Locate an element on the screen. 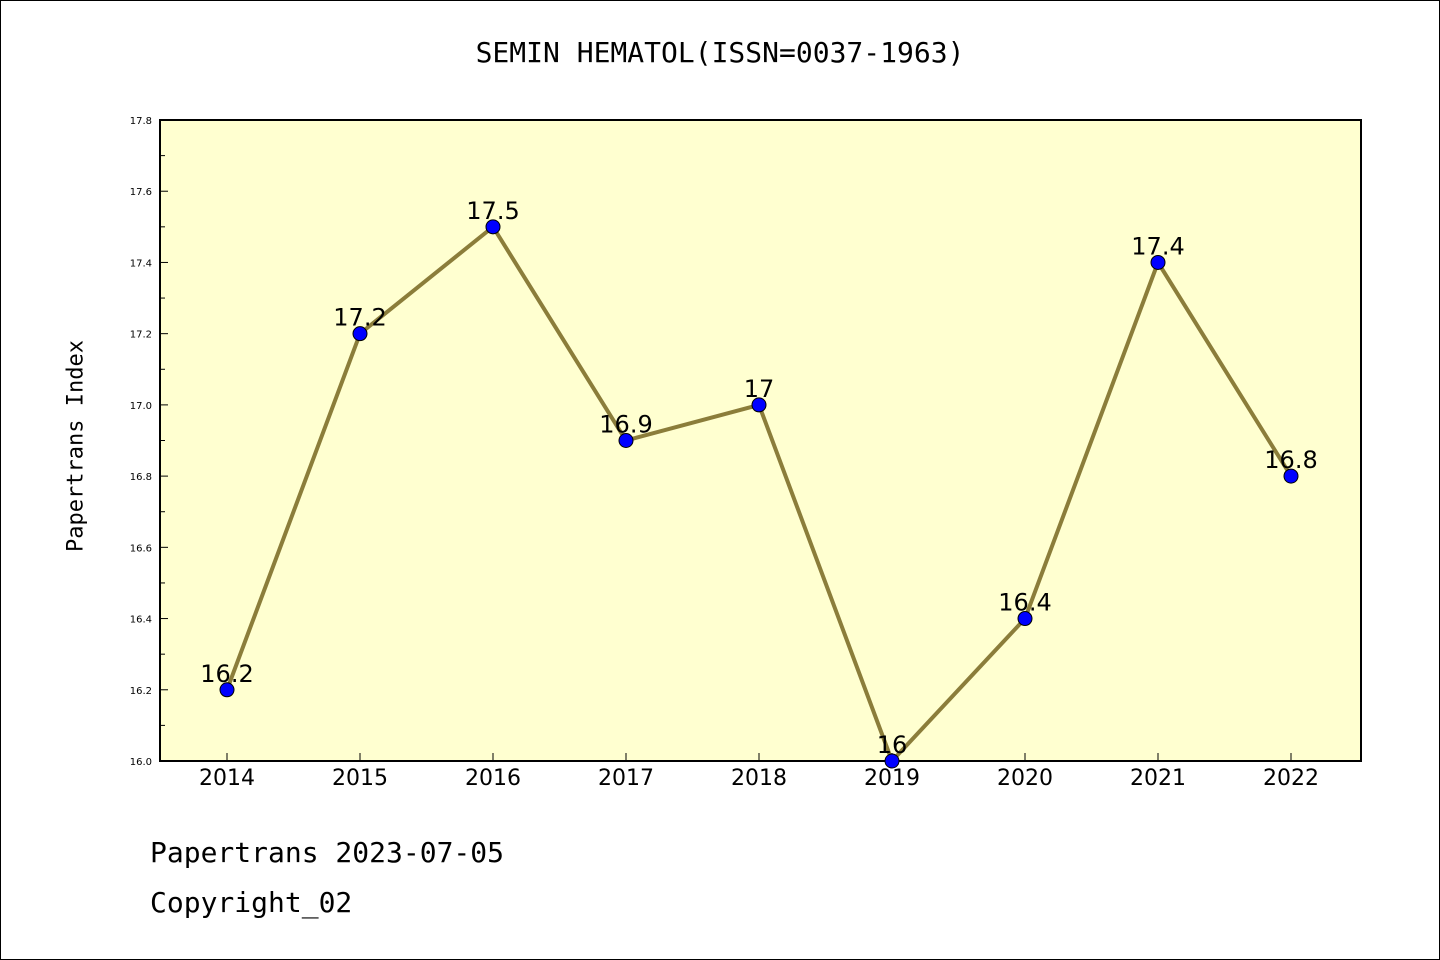 This screenshot has height=960, width=1440. data-label: 16.8 is located at coordinates (1290, 460).